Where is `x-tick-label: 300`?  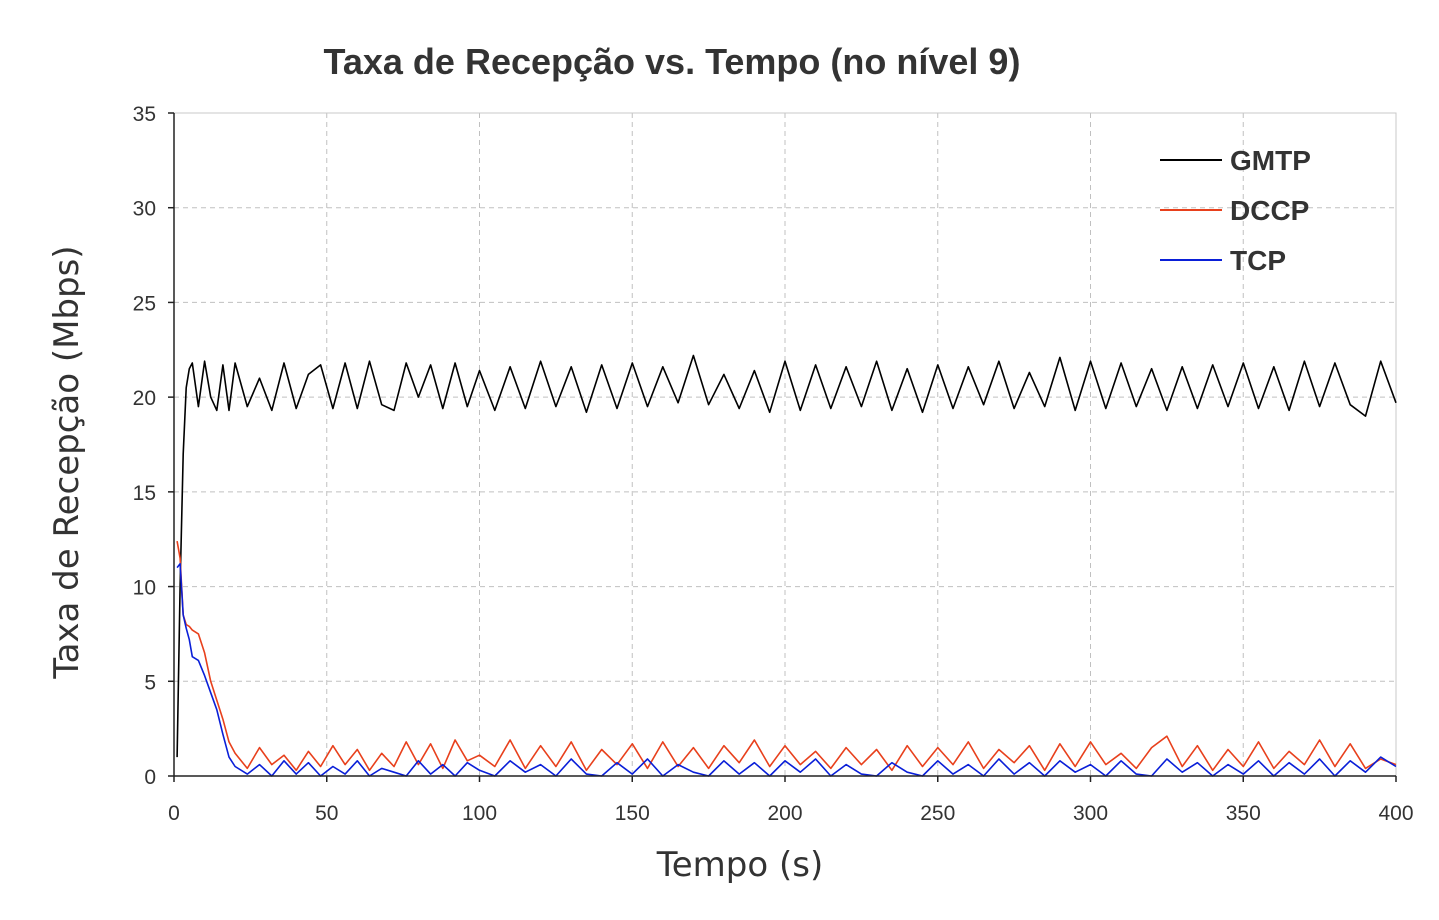
x-tick-label: 300 is located at coordinates (1090, 813).